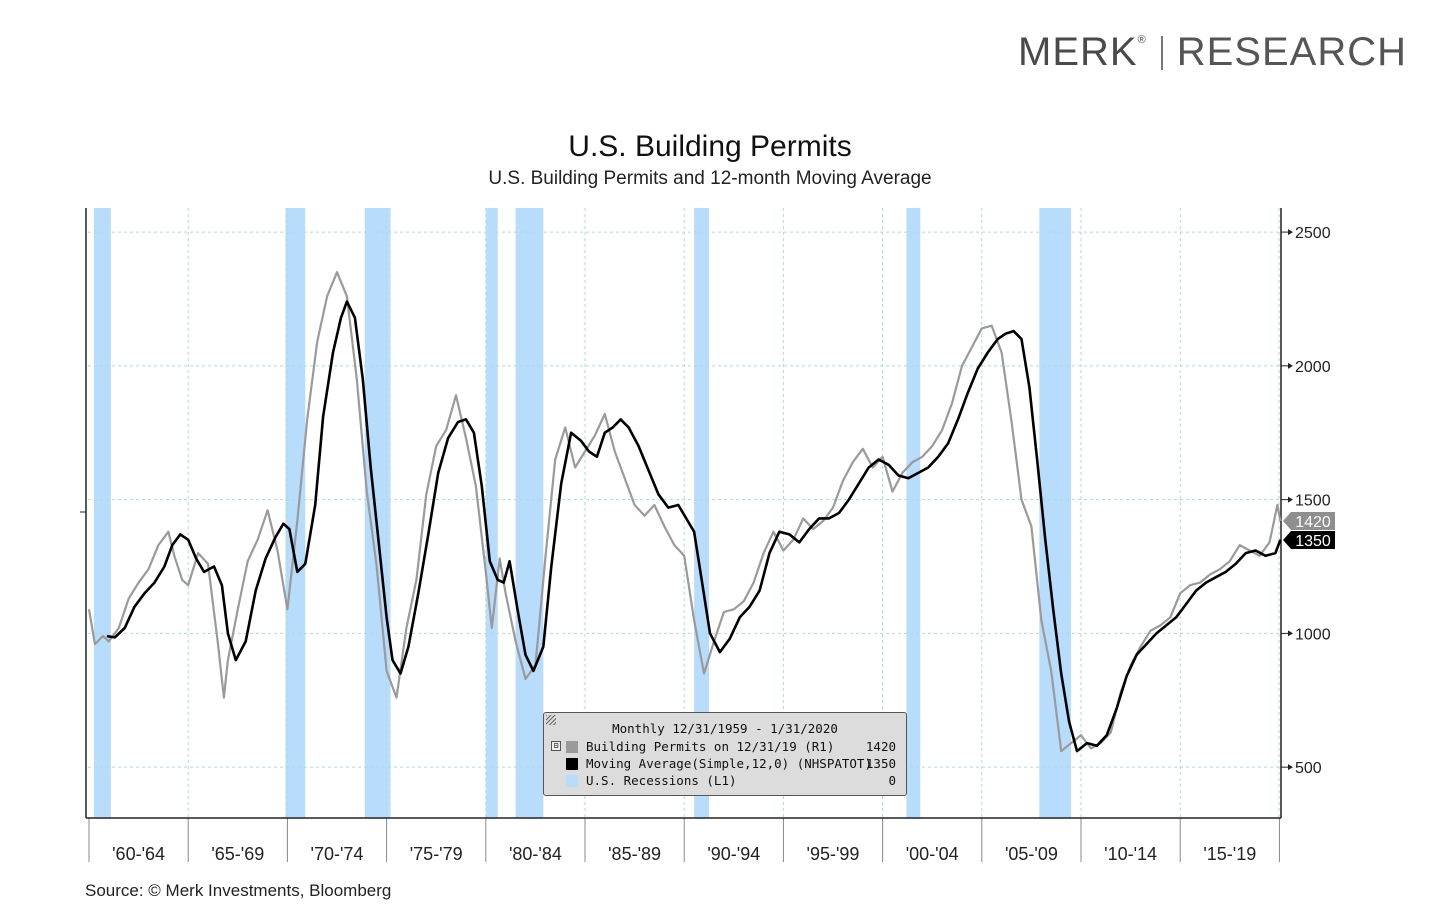 The image size is (1455, 920). Describe the element at coordinates (535, 854) in the screenshot. I see `x-tick-label: '80-'84` at that location.